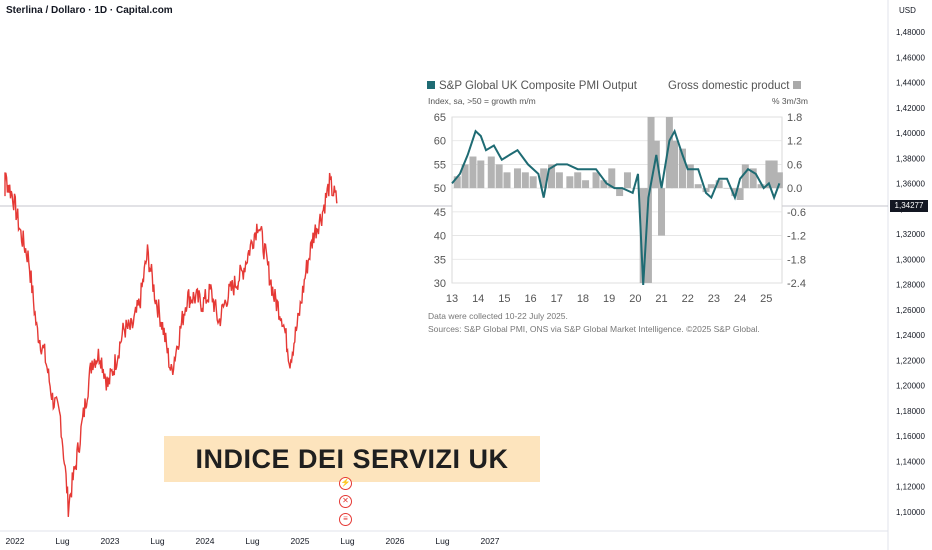  Describe the element at coordinates (440, 237) in the screenshot. I see `pmi-axis-tick: 40` at that location.